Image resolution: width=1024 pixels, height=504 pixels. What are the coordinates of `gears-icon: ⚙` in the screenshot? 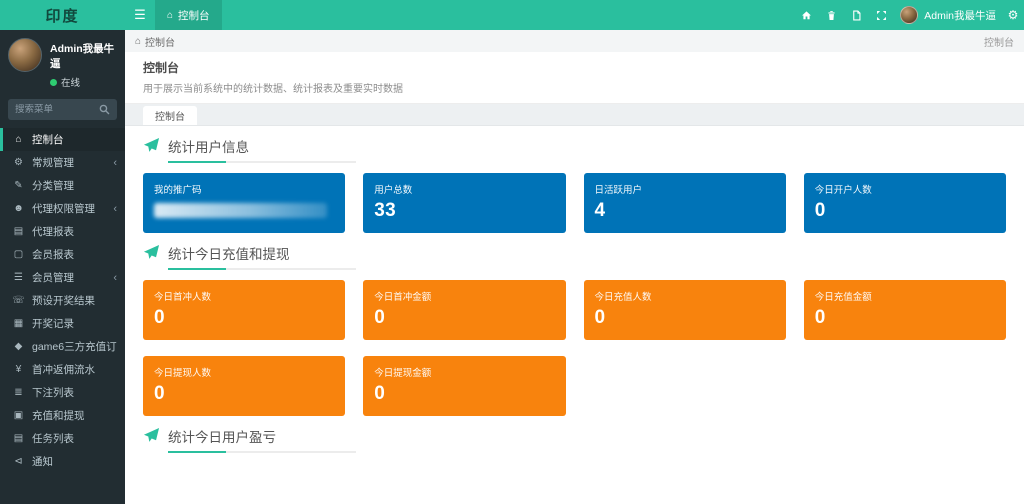 It's located at (18, 162).